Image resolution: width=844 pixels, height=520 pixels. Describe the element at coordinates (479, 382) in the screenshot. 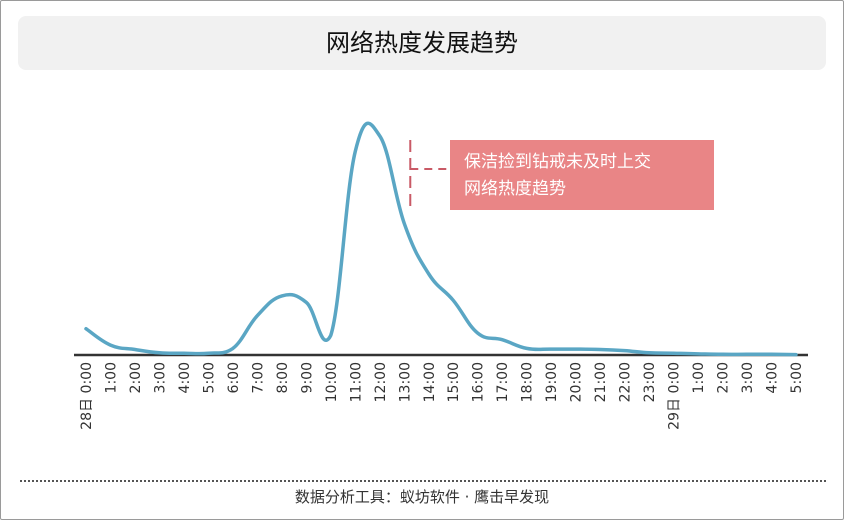

I see `x-tick-label: 16:00` at that location.